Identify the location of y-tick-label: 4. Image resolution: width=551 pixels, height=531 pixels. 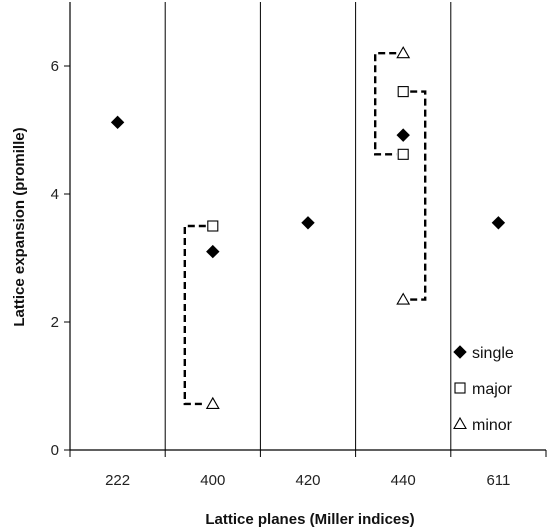
(55, 194).